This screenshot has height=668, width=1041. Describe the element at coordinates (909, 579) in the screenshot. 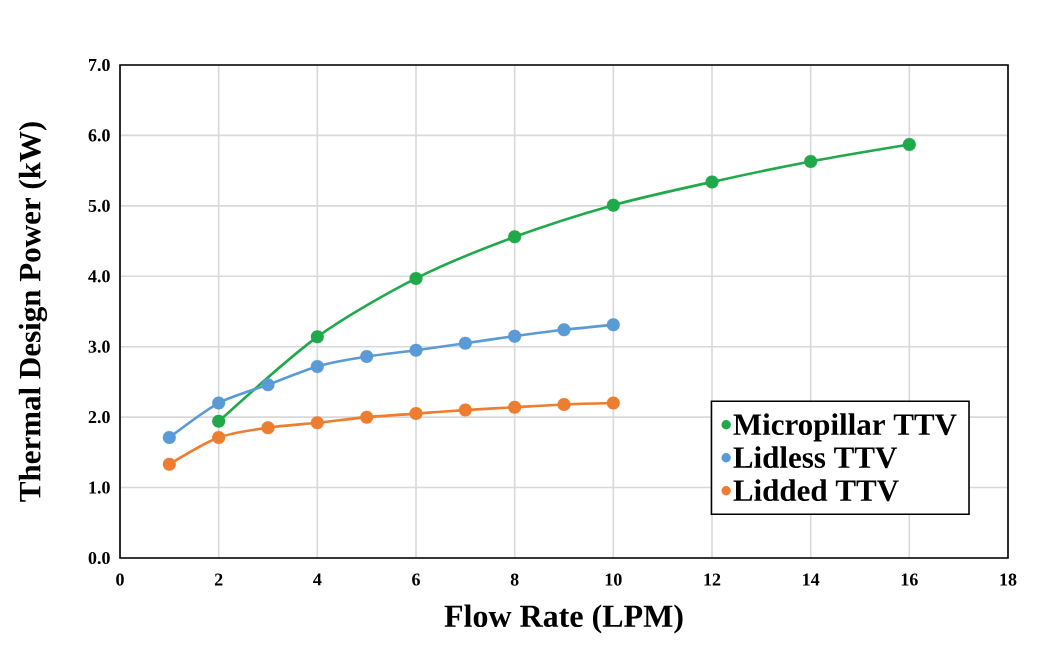

I see `x-tick-label: 16` at that location.